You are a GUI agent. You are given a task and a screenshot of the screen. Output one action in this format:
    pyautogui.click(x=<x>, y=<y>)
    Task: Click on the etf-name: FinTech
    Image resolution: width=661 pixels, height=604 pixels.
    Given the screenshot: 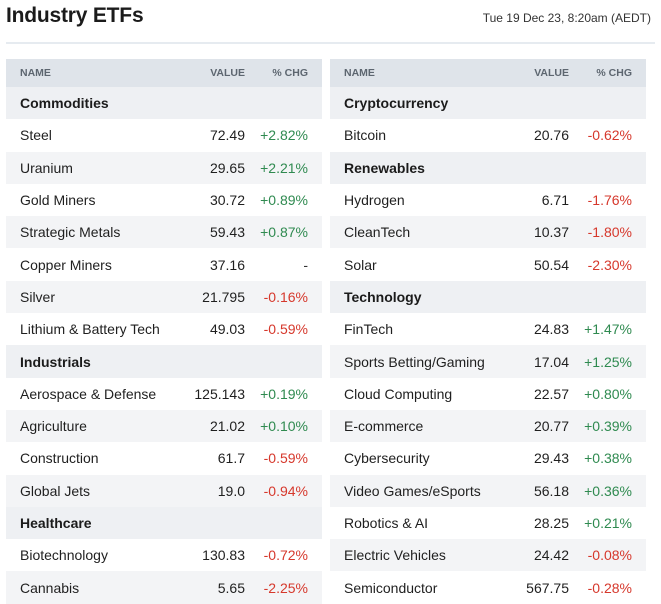 What is the action you would take?
    pyautogui.click(x=369, y=329)
    